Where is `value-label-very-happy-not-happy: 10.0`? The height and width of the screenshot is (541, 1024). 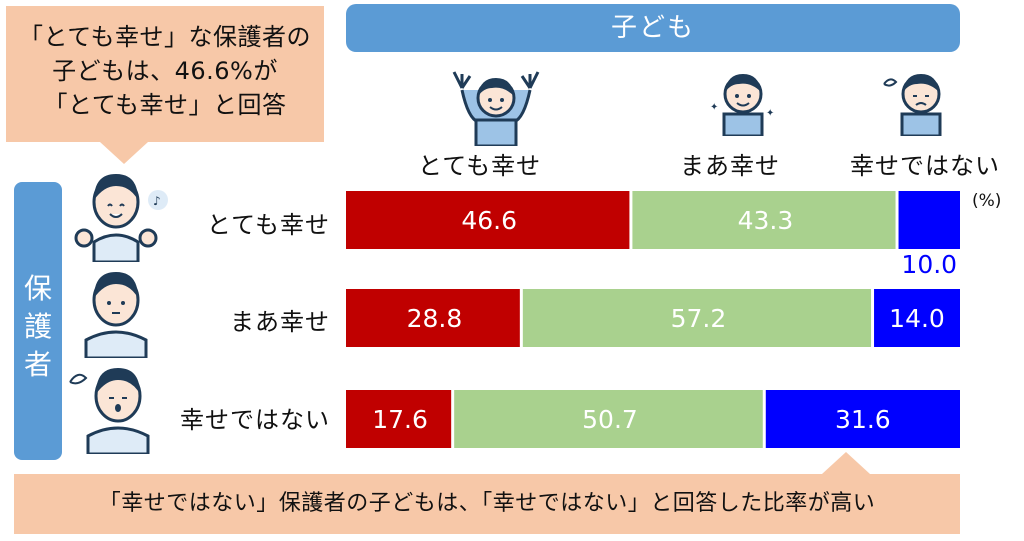 value-label-very-happy-not-happy: 10.0 is located at coordinates (929, 264).